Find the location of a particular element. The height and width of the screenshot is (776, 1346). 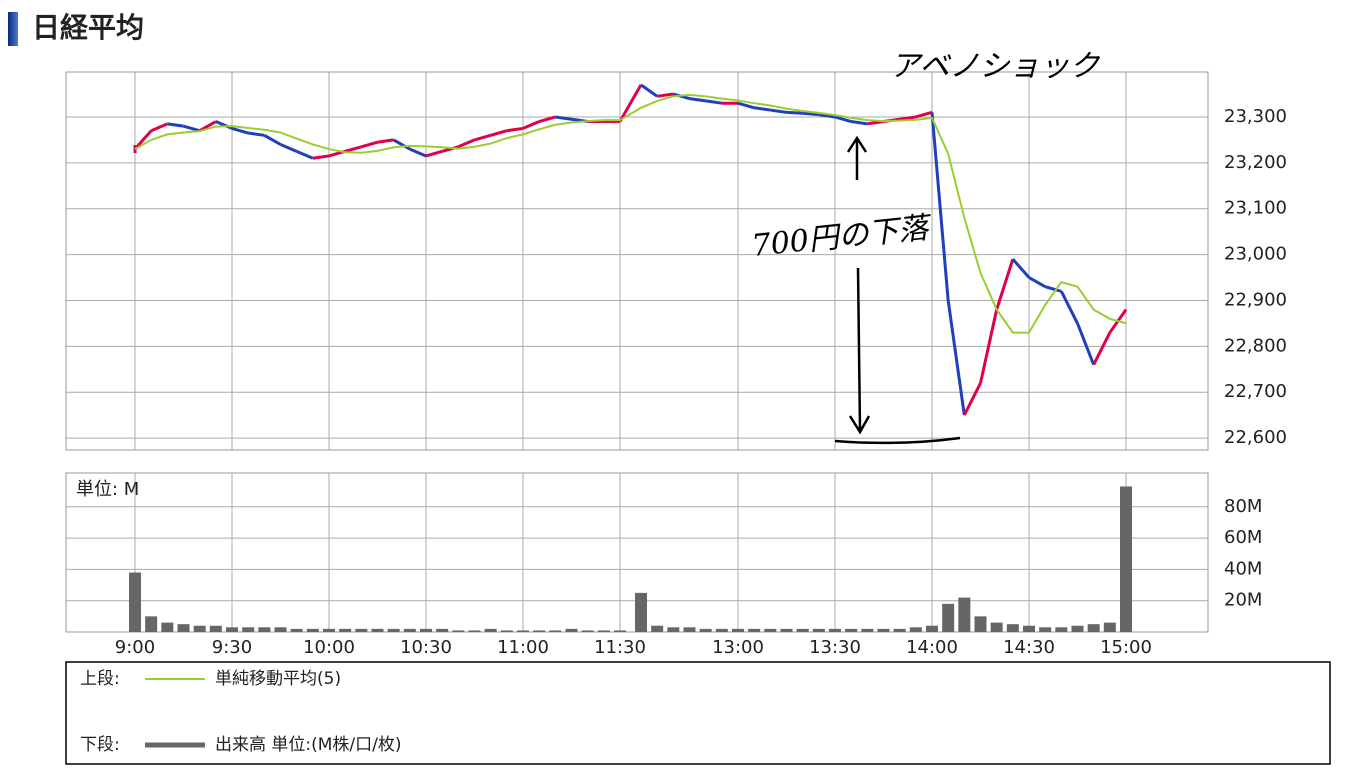

x-tick-label: 14:00 is located at coordinates (932, 647).